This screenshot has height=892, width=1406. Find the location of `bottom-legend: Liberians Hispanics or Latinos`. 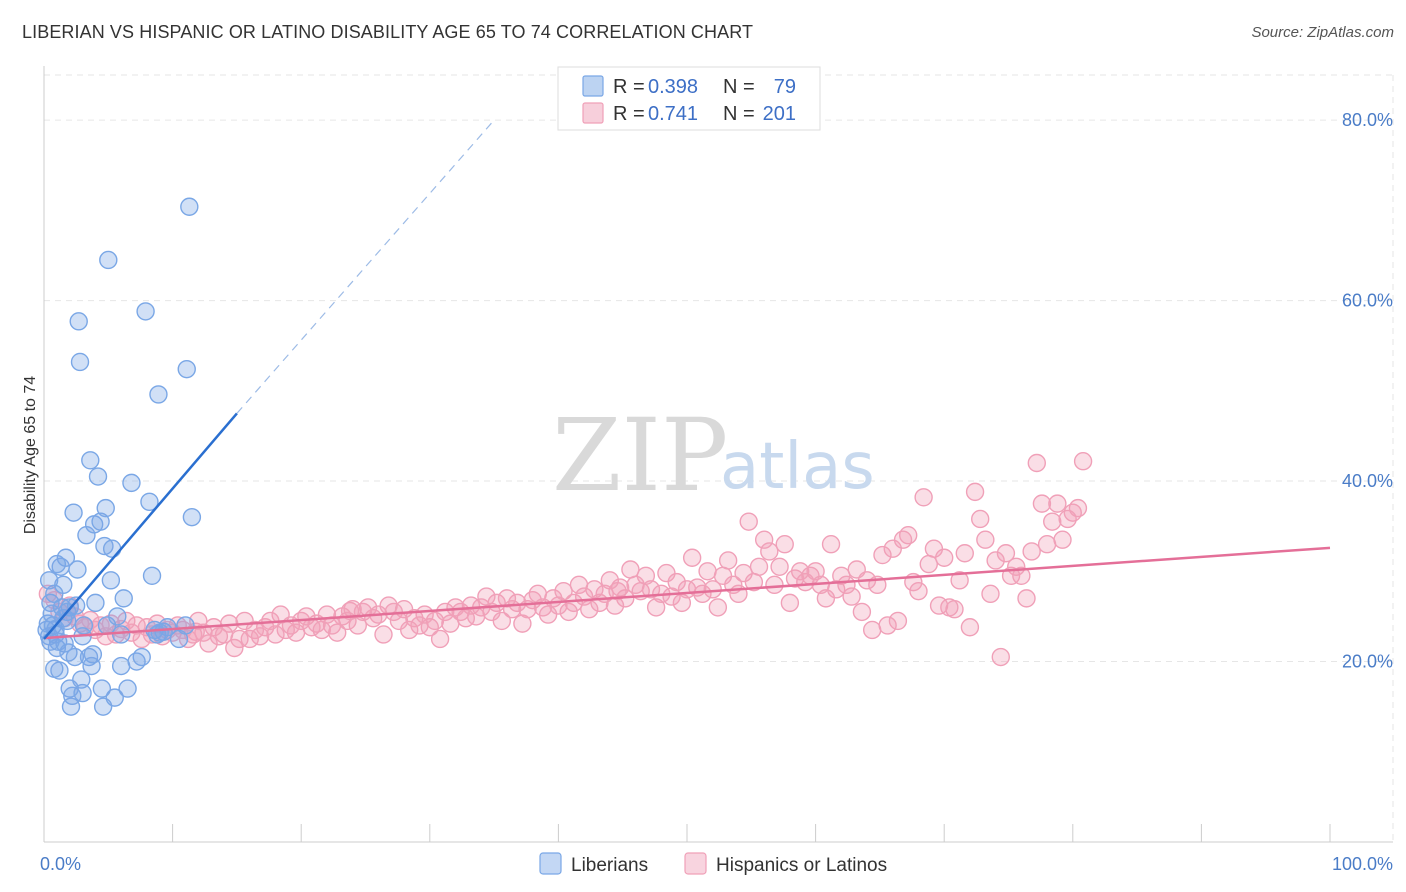

bottom-legend: Liberians Hispanics or Latinos is located at coordinates (713, 864).